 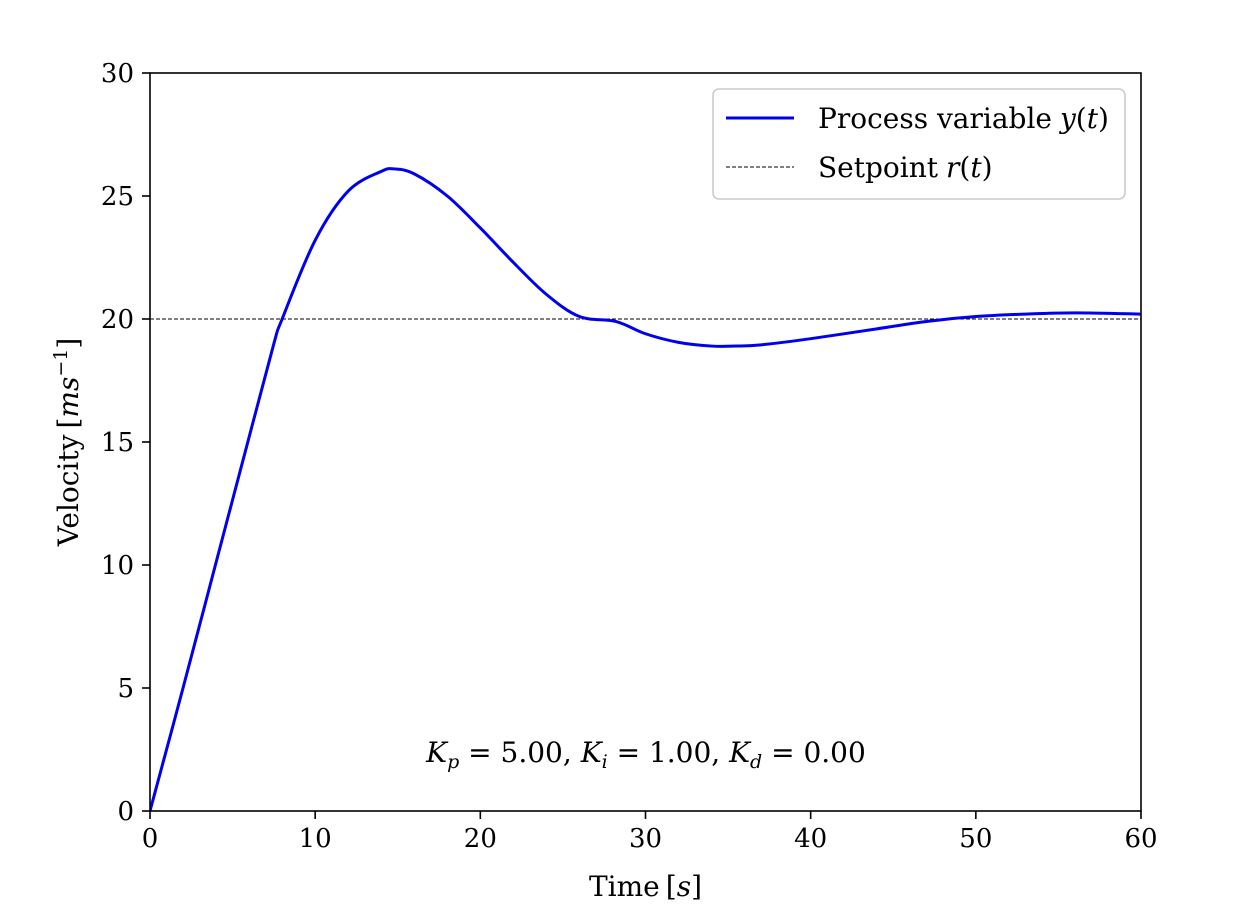 What do you see at coordinates (315, 839) in the screenshot?
I see `x-tick-label: 10` at bounding box center [315, 839].